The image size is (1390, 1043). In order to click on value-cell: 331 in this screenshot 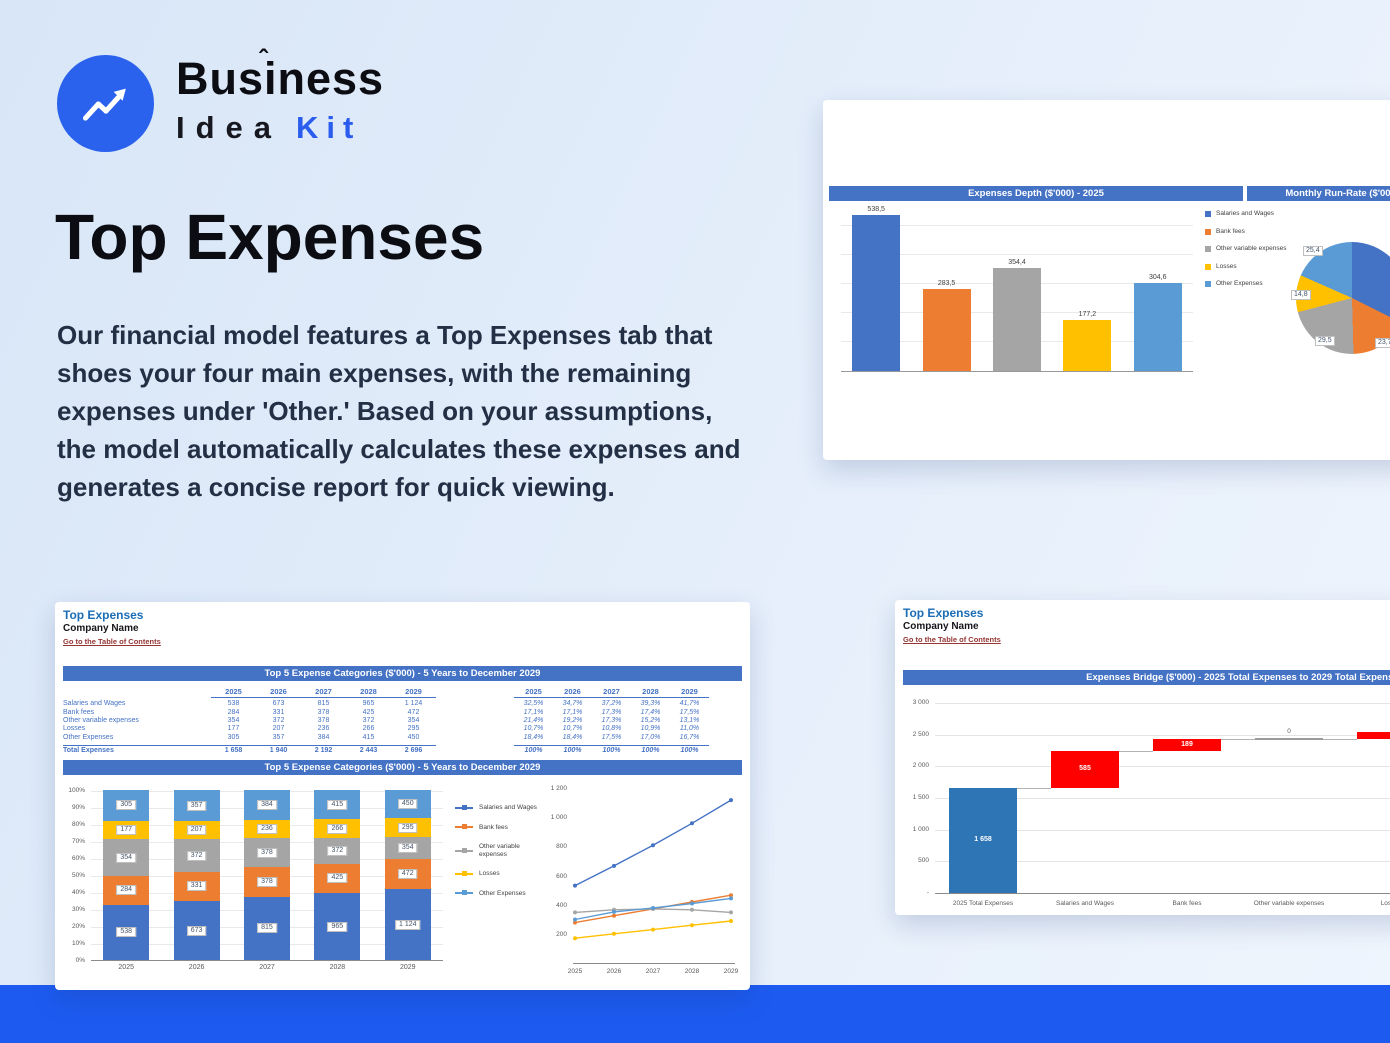, I will do `click(278, 712)`.